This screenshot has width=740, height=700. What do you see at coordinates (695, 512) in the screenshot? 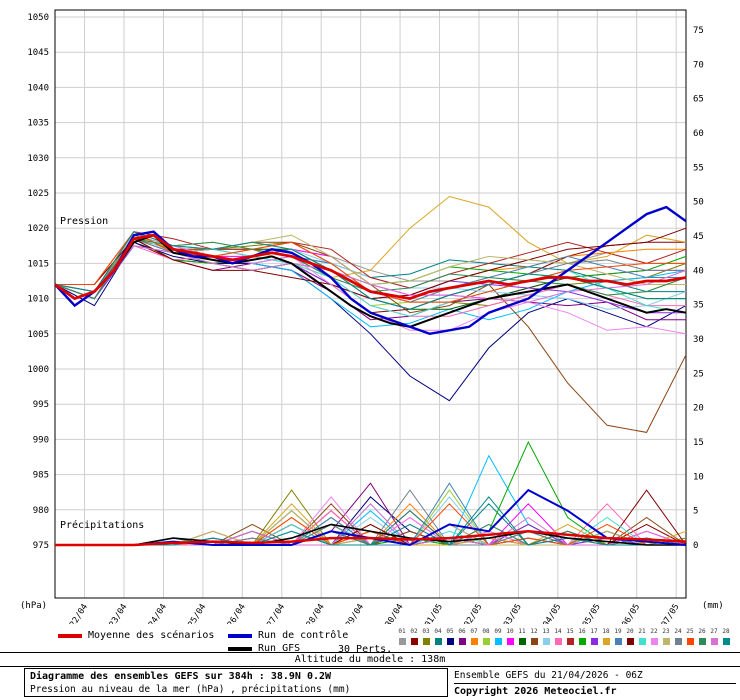
I see `precip-tick-label: 5` at bounding box center [695, 512].